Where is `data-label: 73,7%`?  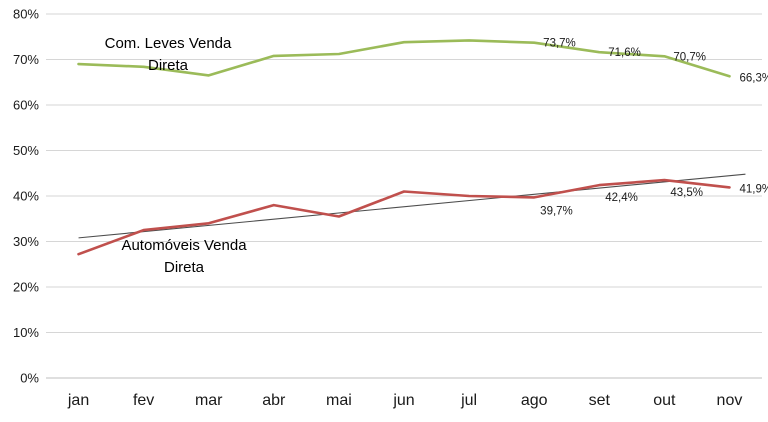 data-label: 73,7% is located at coordinates (559, 44).